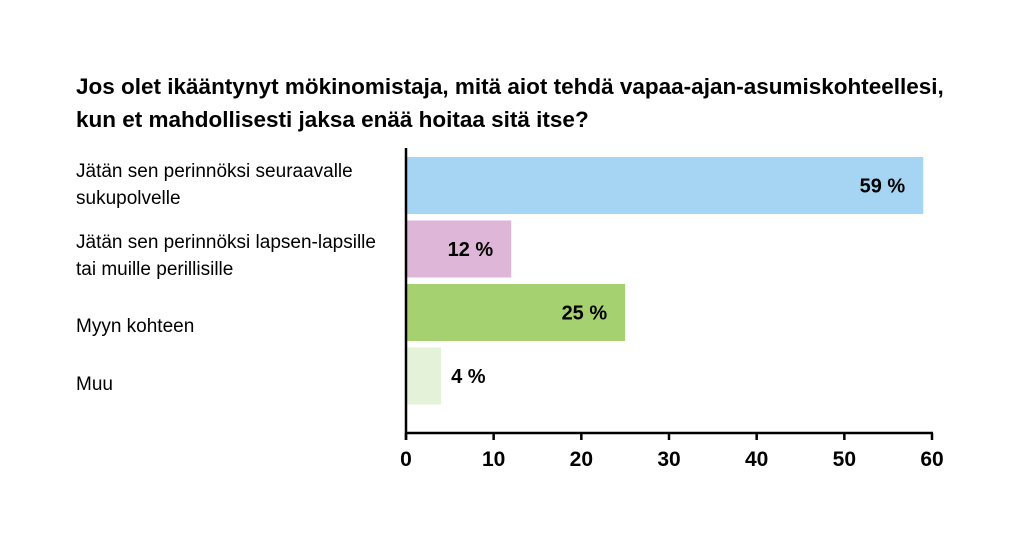 The height and width of the screenshot is (545, 1024). I want to click on data-label-3: 4 %, so click(468, 377).